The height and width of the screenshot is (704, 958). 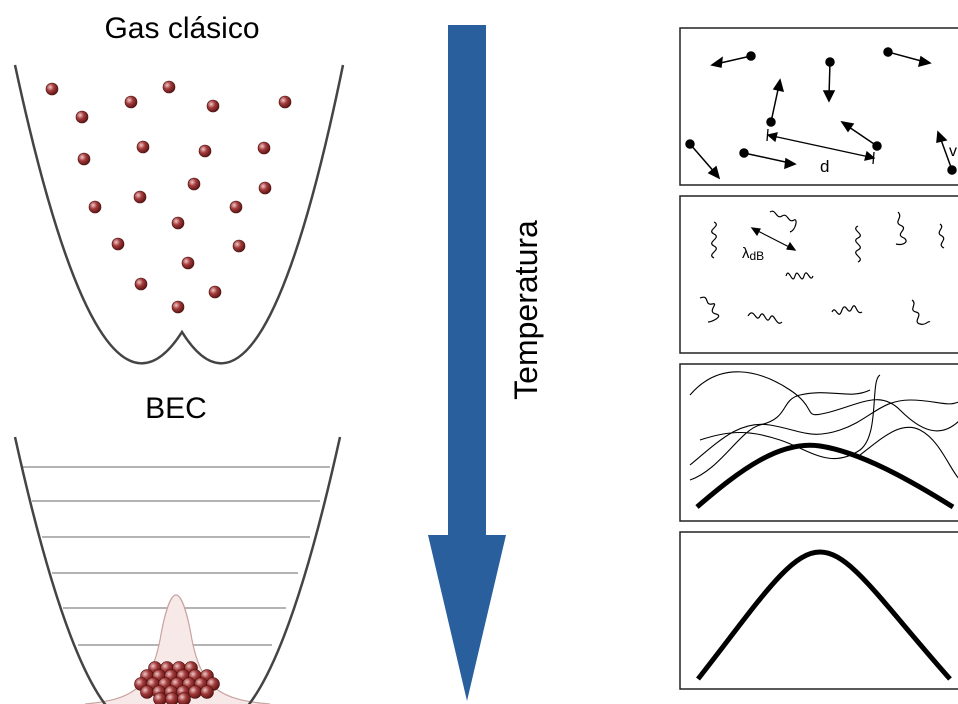 What do you see at coordinates (823, 426) in the screenshot?
I see `overlapping-wavefunctions` at bounding box center [823, 426].